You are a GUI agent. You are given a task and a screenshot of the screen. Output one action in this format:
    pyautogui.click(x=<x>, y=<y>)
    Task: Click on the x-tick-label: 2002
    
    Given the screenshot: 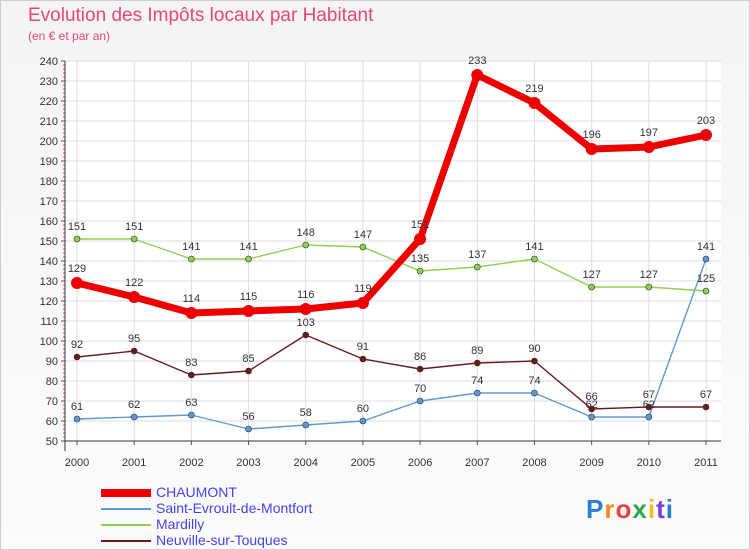 What is the action you would take?
    pyautogui.click(x=191, y=463)
    